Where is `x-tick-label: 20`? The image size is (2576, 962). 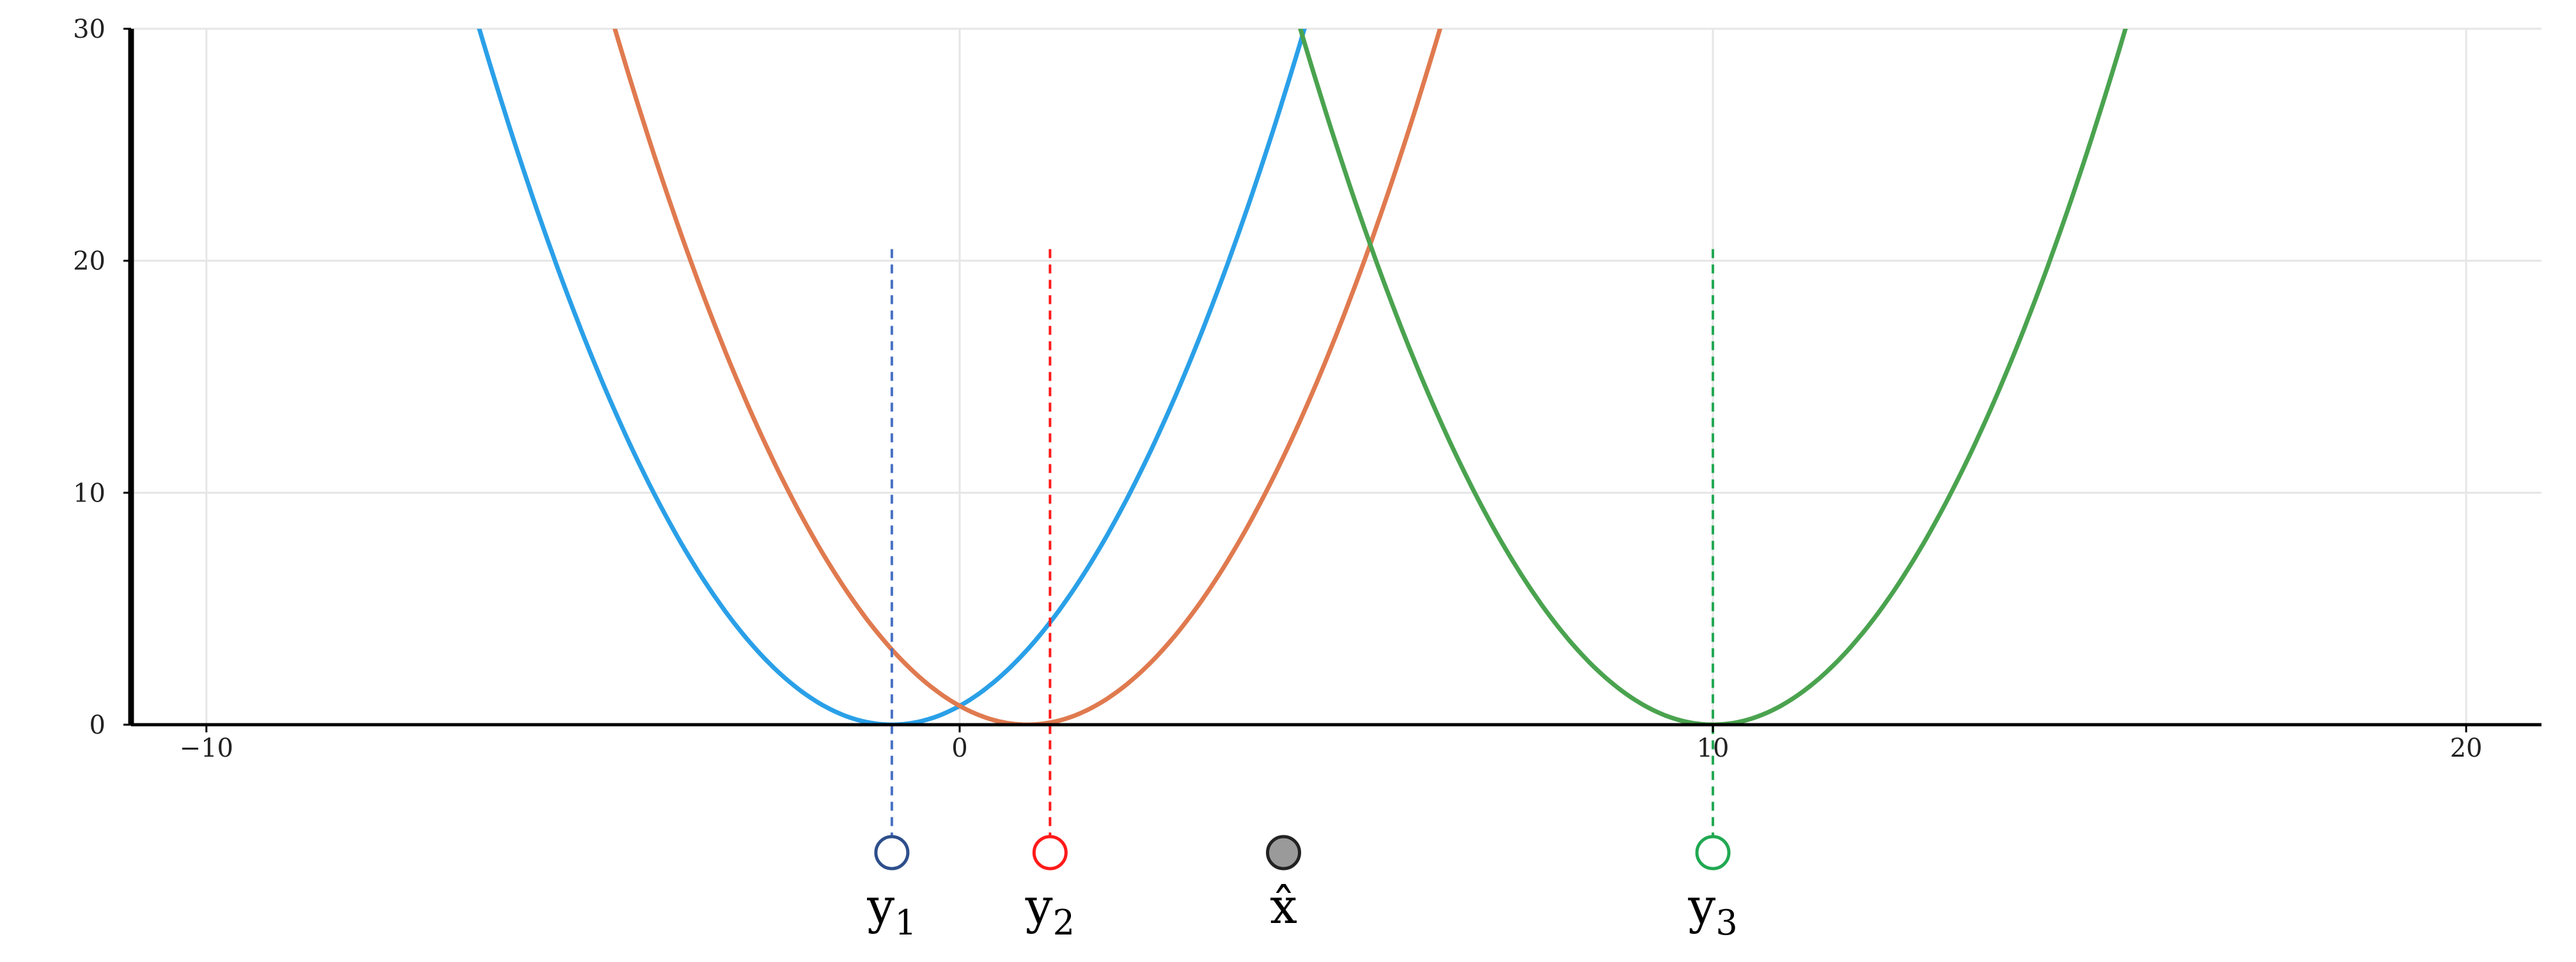
x-tick-label: 20 is located at coordinates (2466, 749).